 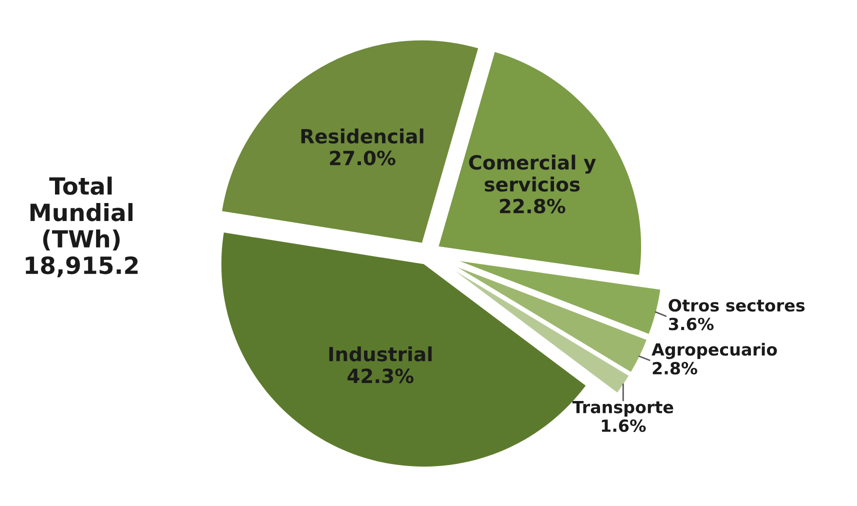 I want to click on slice-label: Residencial, so click(x=362, y=136).